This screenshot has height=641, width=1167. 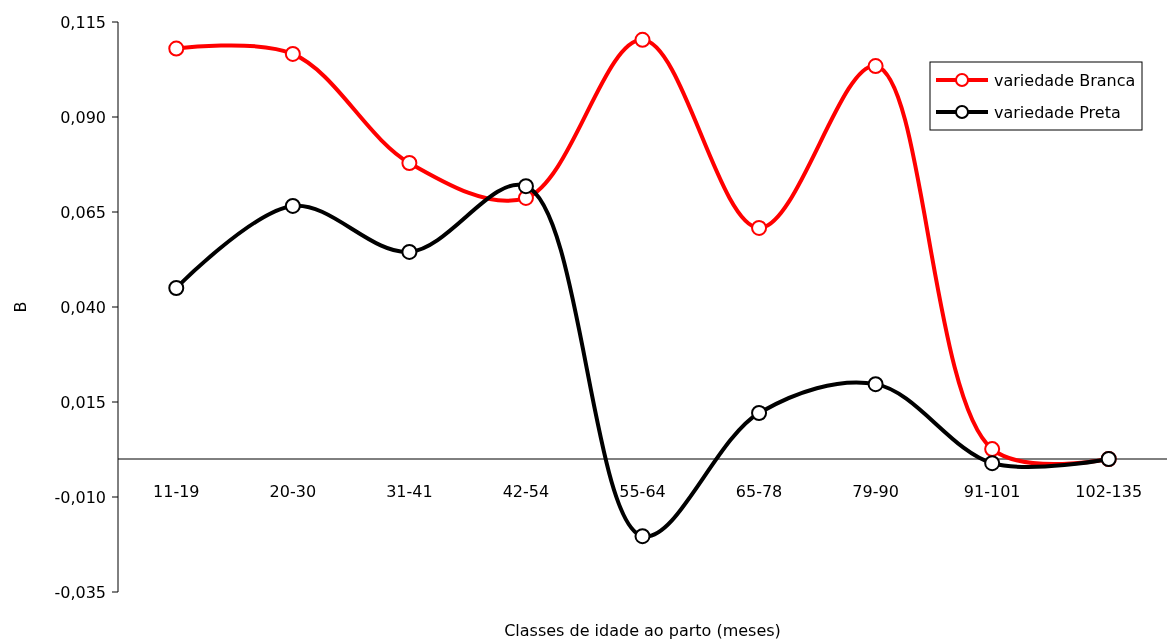 What do you see at coordinates (992, 491) in the screenshot?
I see `x-tick-label: 91-101` at bounding box center [992, 491].